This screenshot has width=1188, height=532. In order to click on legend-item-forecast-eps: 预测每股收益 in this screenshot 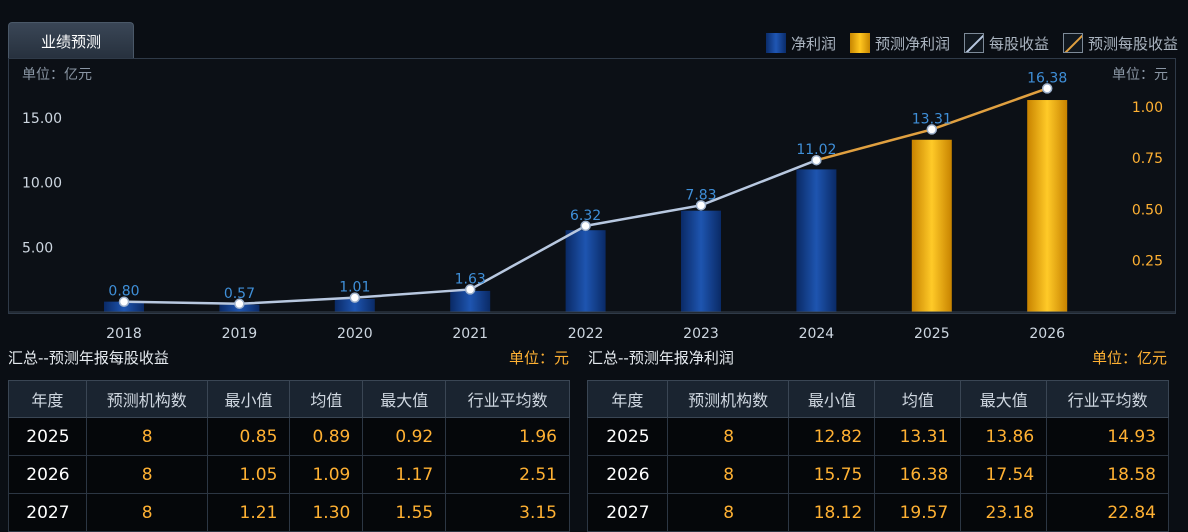, I will do `click(1120, 43)`.